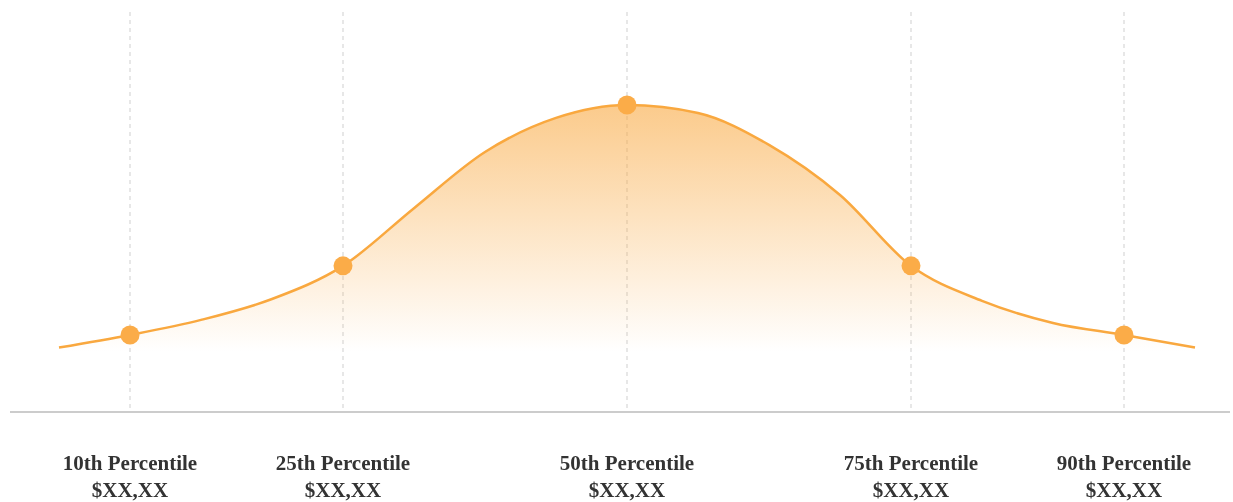 This screenshot has height=502, width=1233. What do you see at coordinates (627, 476) in the screenshot?
I see `x-tick-label: 50th Percentile $XX,XX` at bounding box center [627, 476].